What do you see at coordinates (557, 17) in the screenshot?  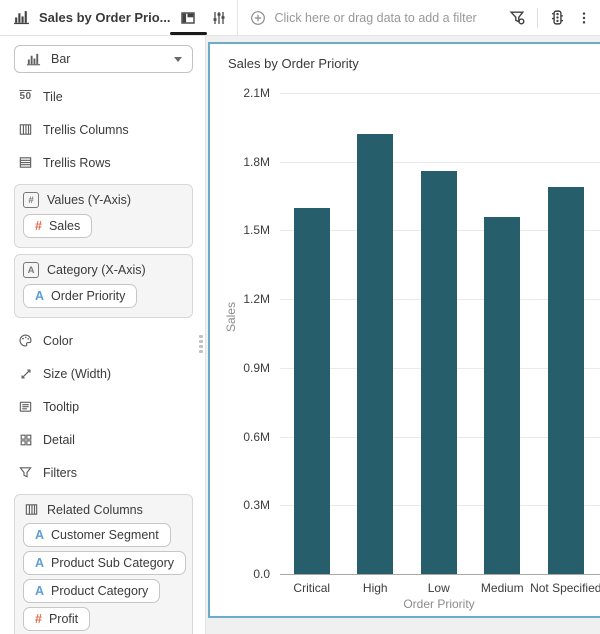 I see `settings-icon` at bounding box center [557, 17].